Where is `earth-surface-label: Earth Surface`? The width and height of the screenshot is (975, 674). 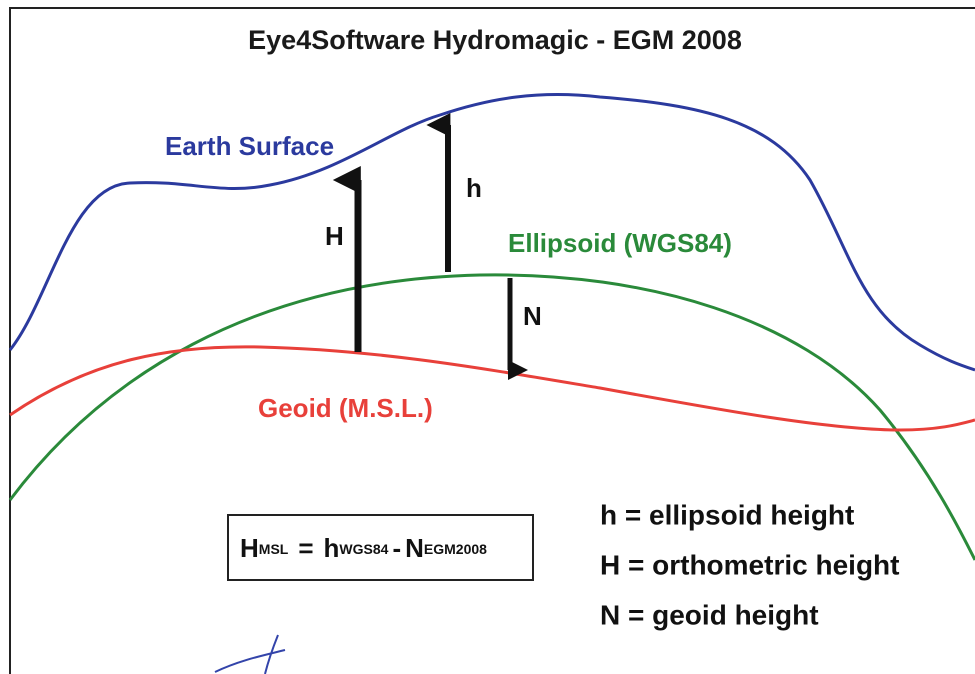 earth-surface-label: Earth Surface is located at coordinates (249, 146).